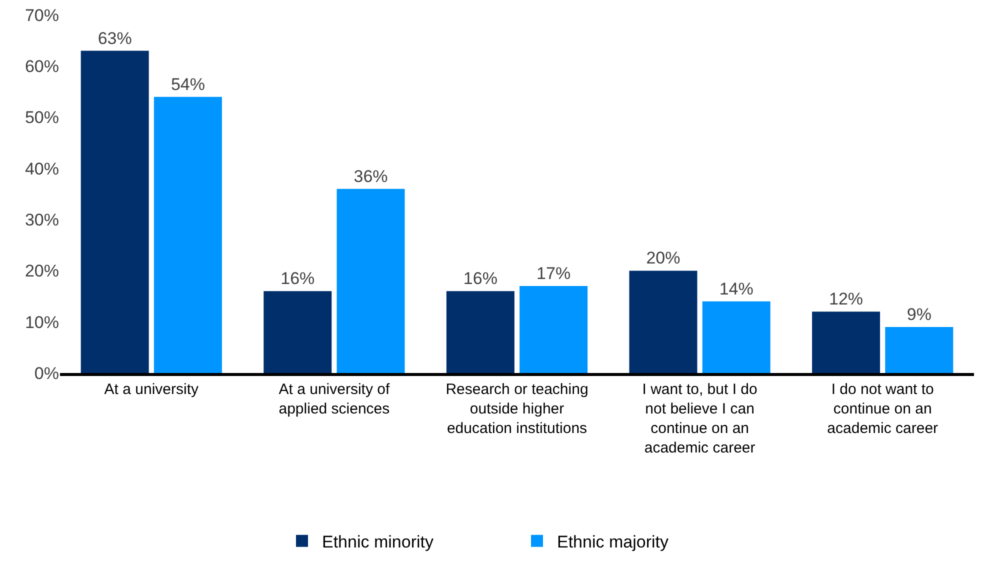 The width and height of the screenshot is (984, 569). What do you see at coordinates (846, 299) in the screenshot?
I see `data-label: 12%` at bounding box center [846, 299].